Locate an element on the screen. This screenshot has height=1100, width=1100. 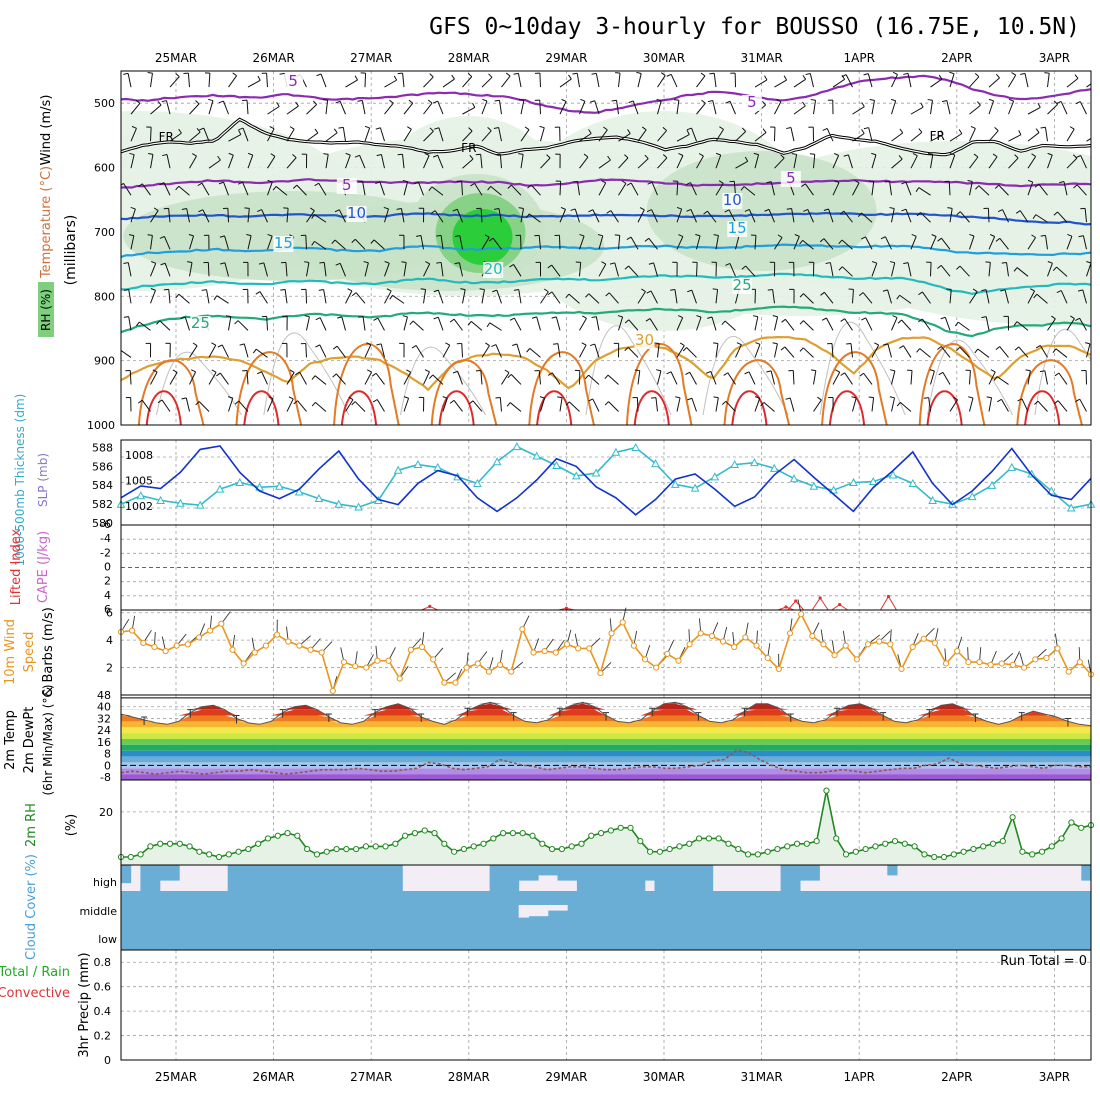
pressure-tick-label: 1000 is located at coordinates (101, 425).